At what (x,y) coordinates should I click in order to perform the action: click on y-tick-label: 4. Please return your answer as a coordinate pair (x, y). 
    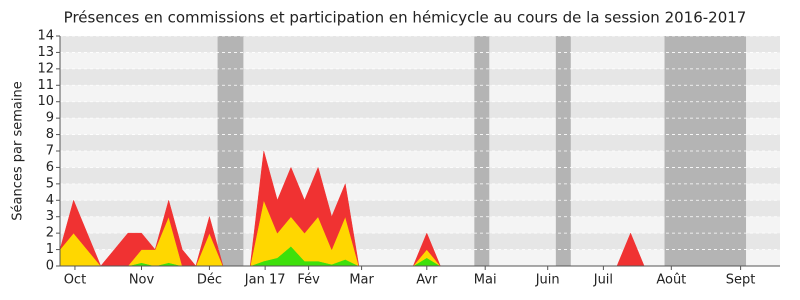
    Looking at the image, I should click on (50, 200).